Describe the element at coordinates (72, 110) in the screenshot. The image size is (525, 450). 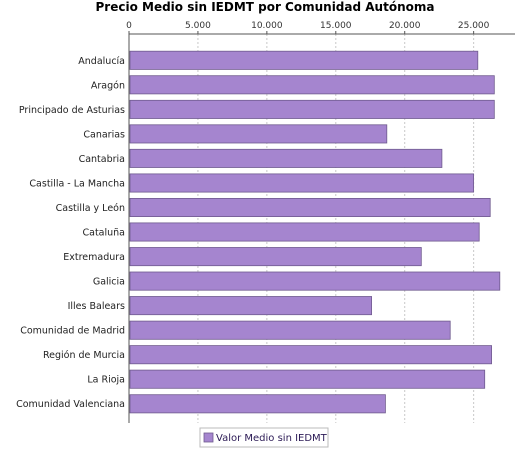
I see `category-label: Principado de Asturias` at that location.